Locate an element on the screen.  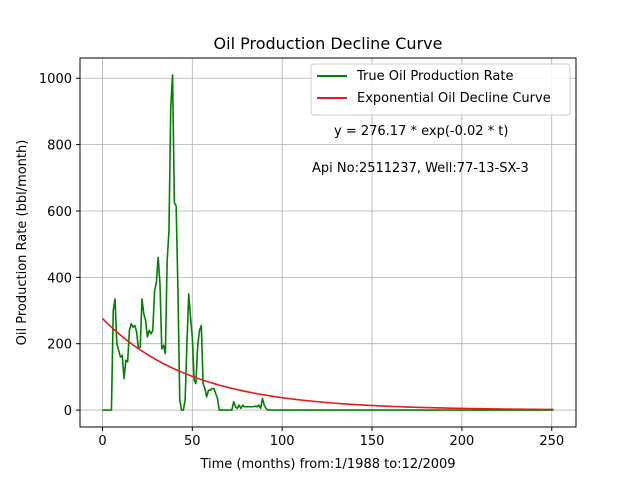
x-tick-label: 50 is located at coordinates (192, 441).